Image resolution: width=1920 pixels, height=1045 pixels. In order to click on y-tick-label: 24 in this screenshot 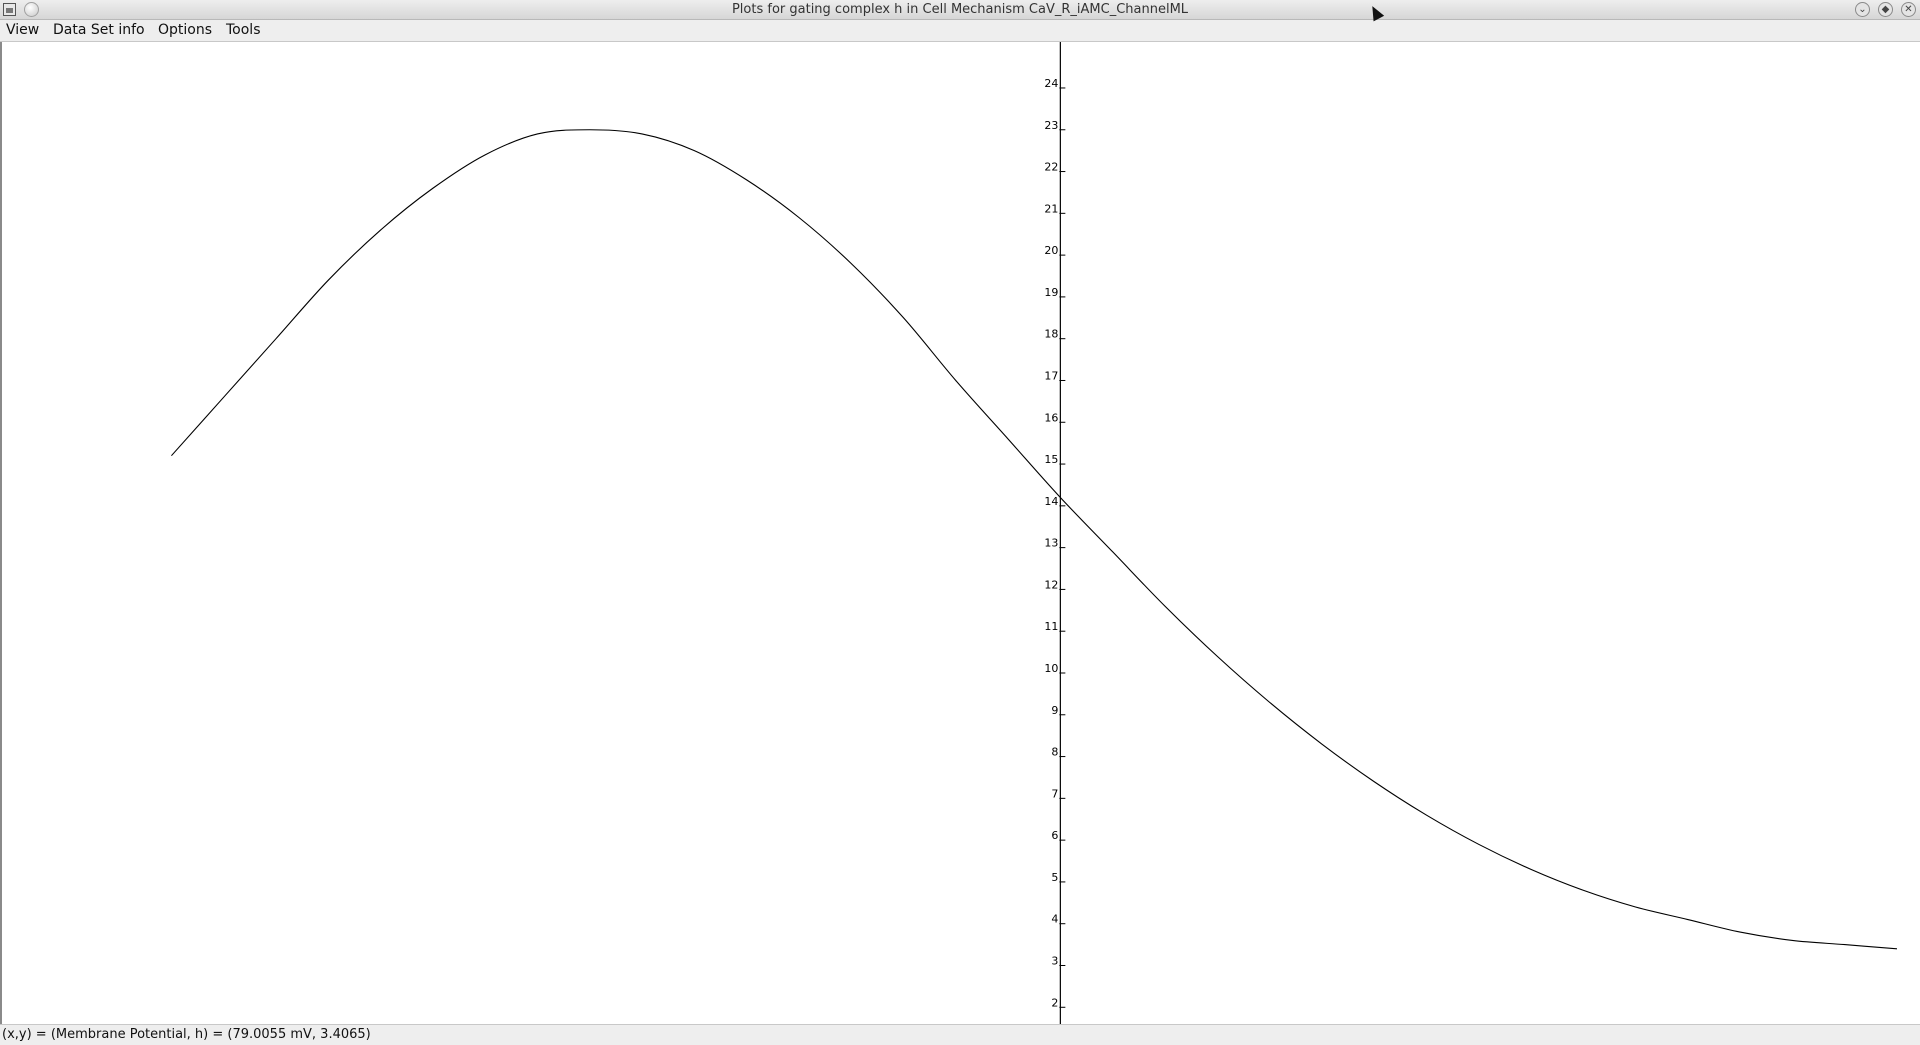, I will do `click(1051, 83)`.